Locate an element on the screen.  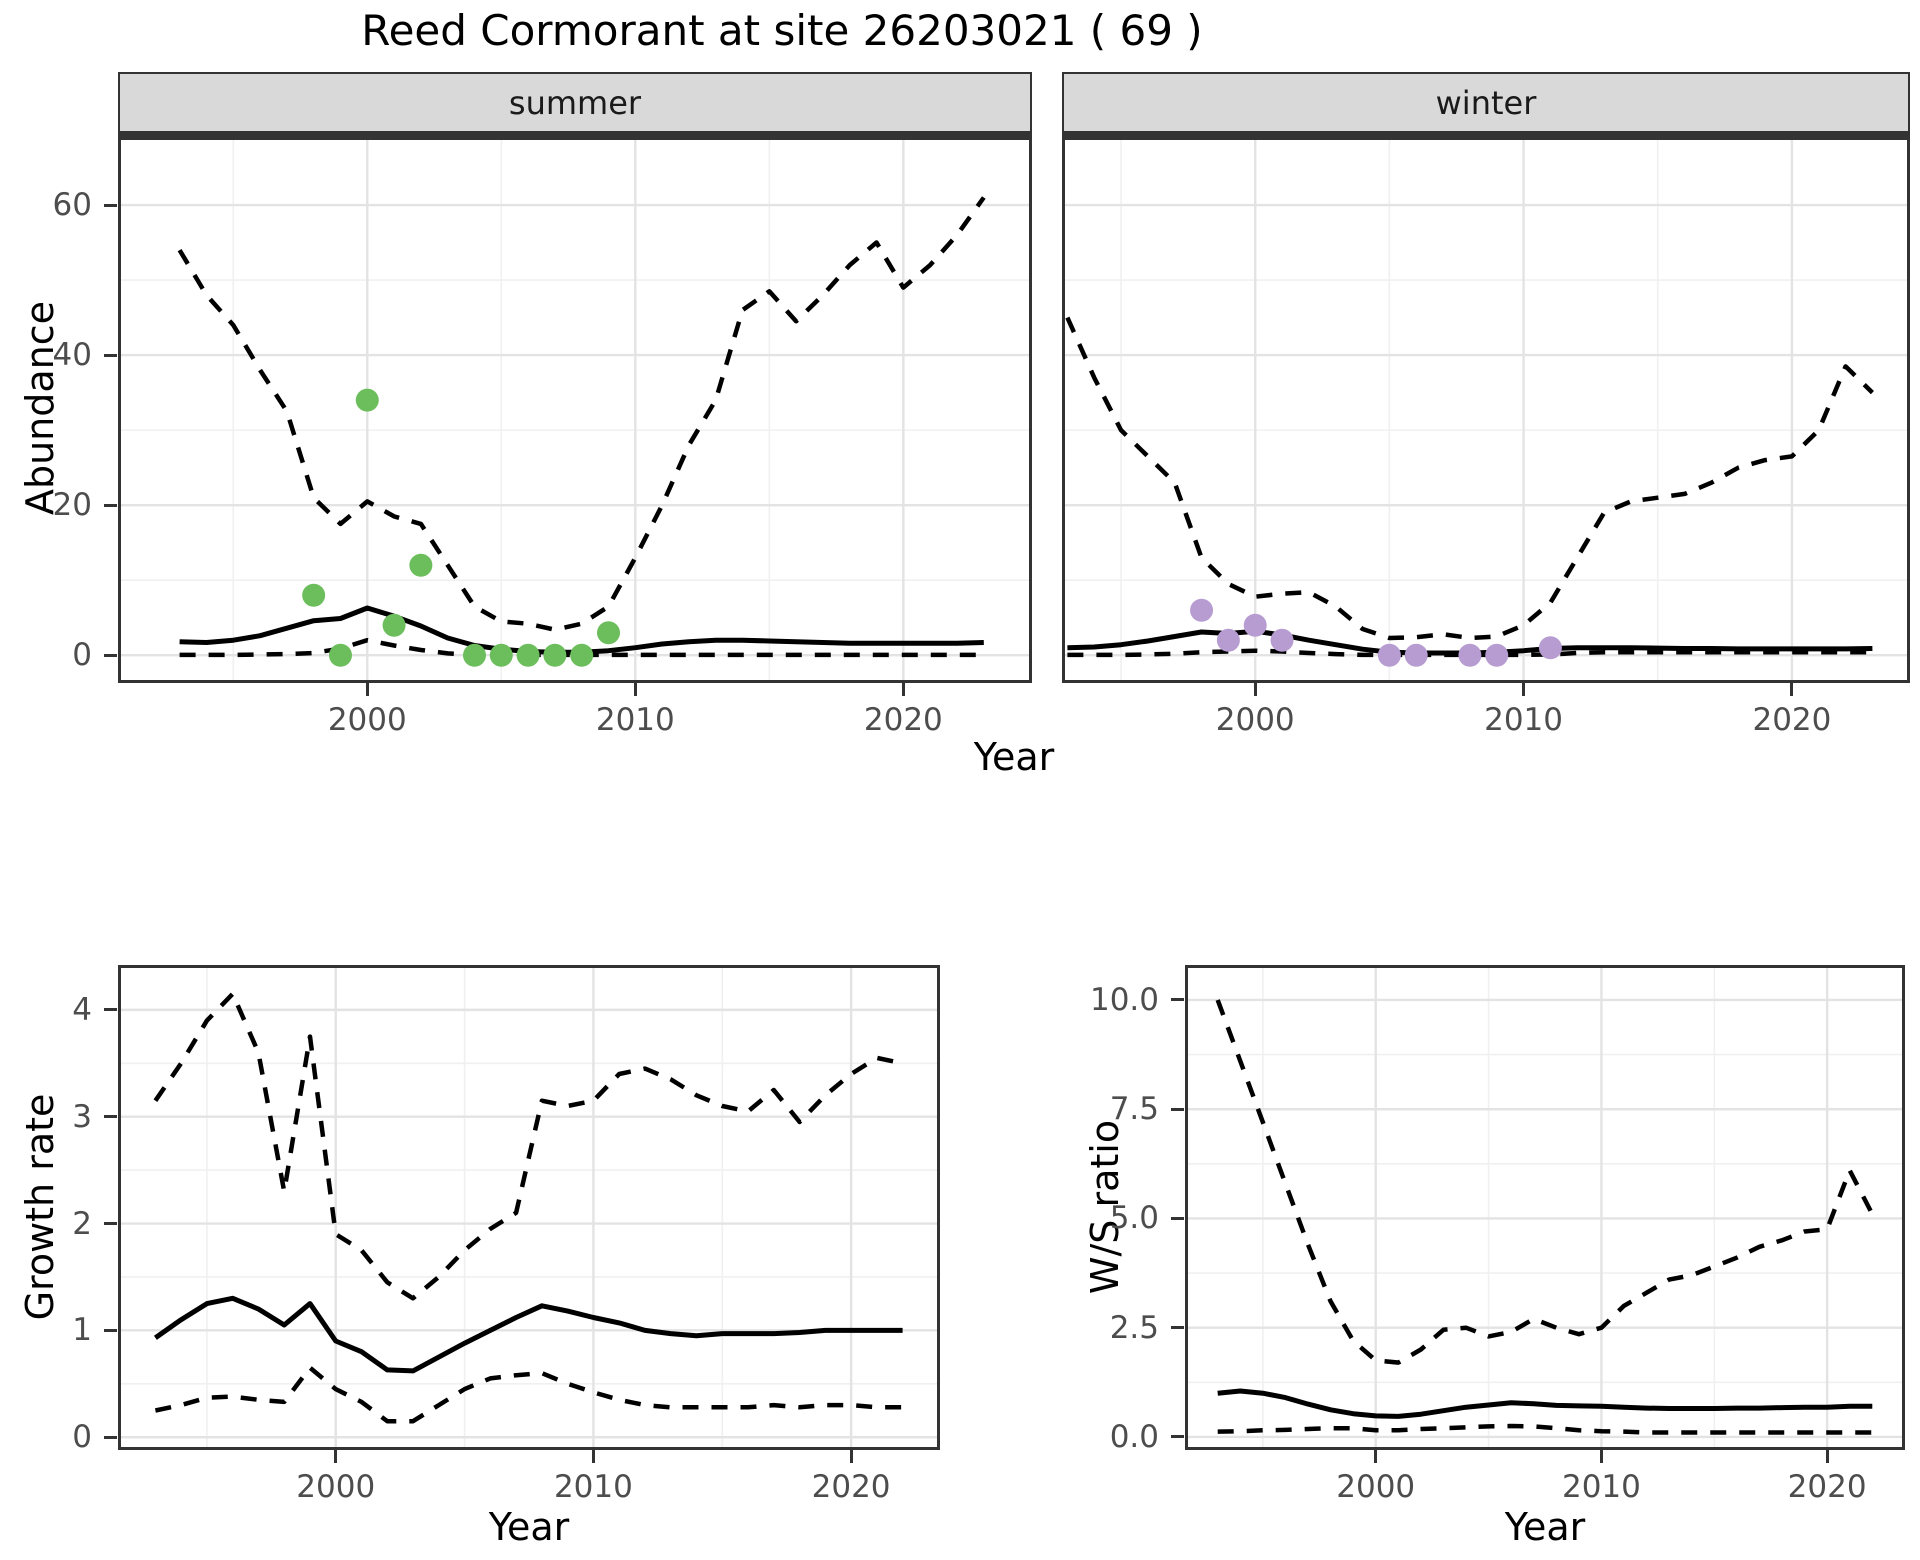
y-tick-label: 7.5 is located at coordinates (1134, 1109).